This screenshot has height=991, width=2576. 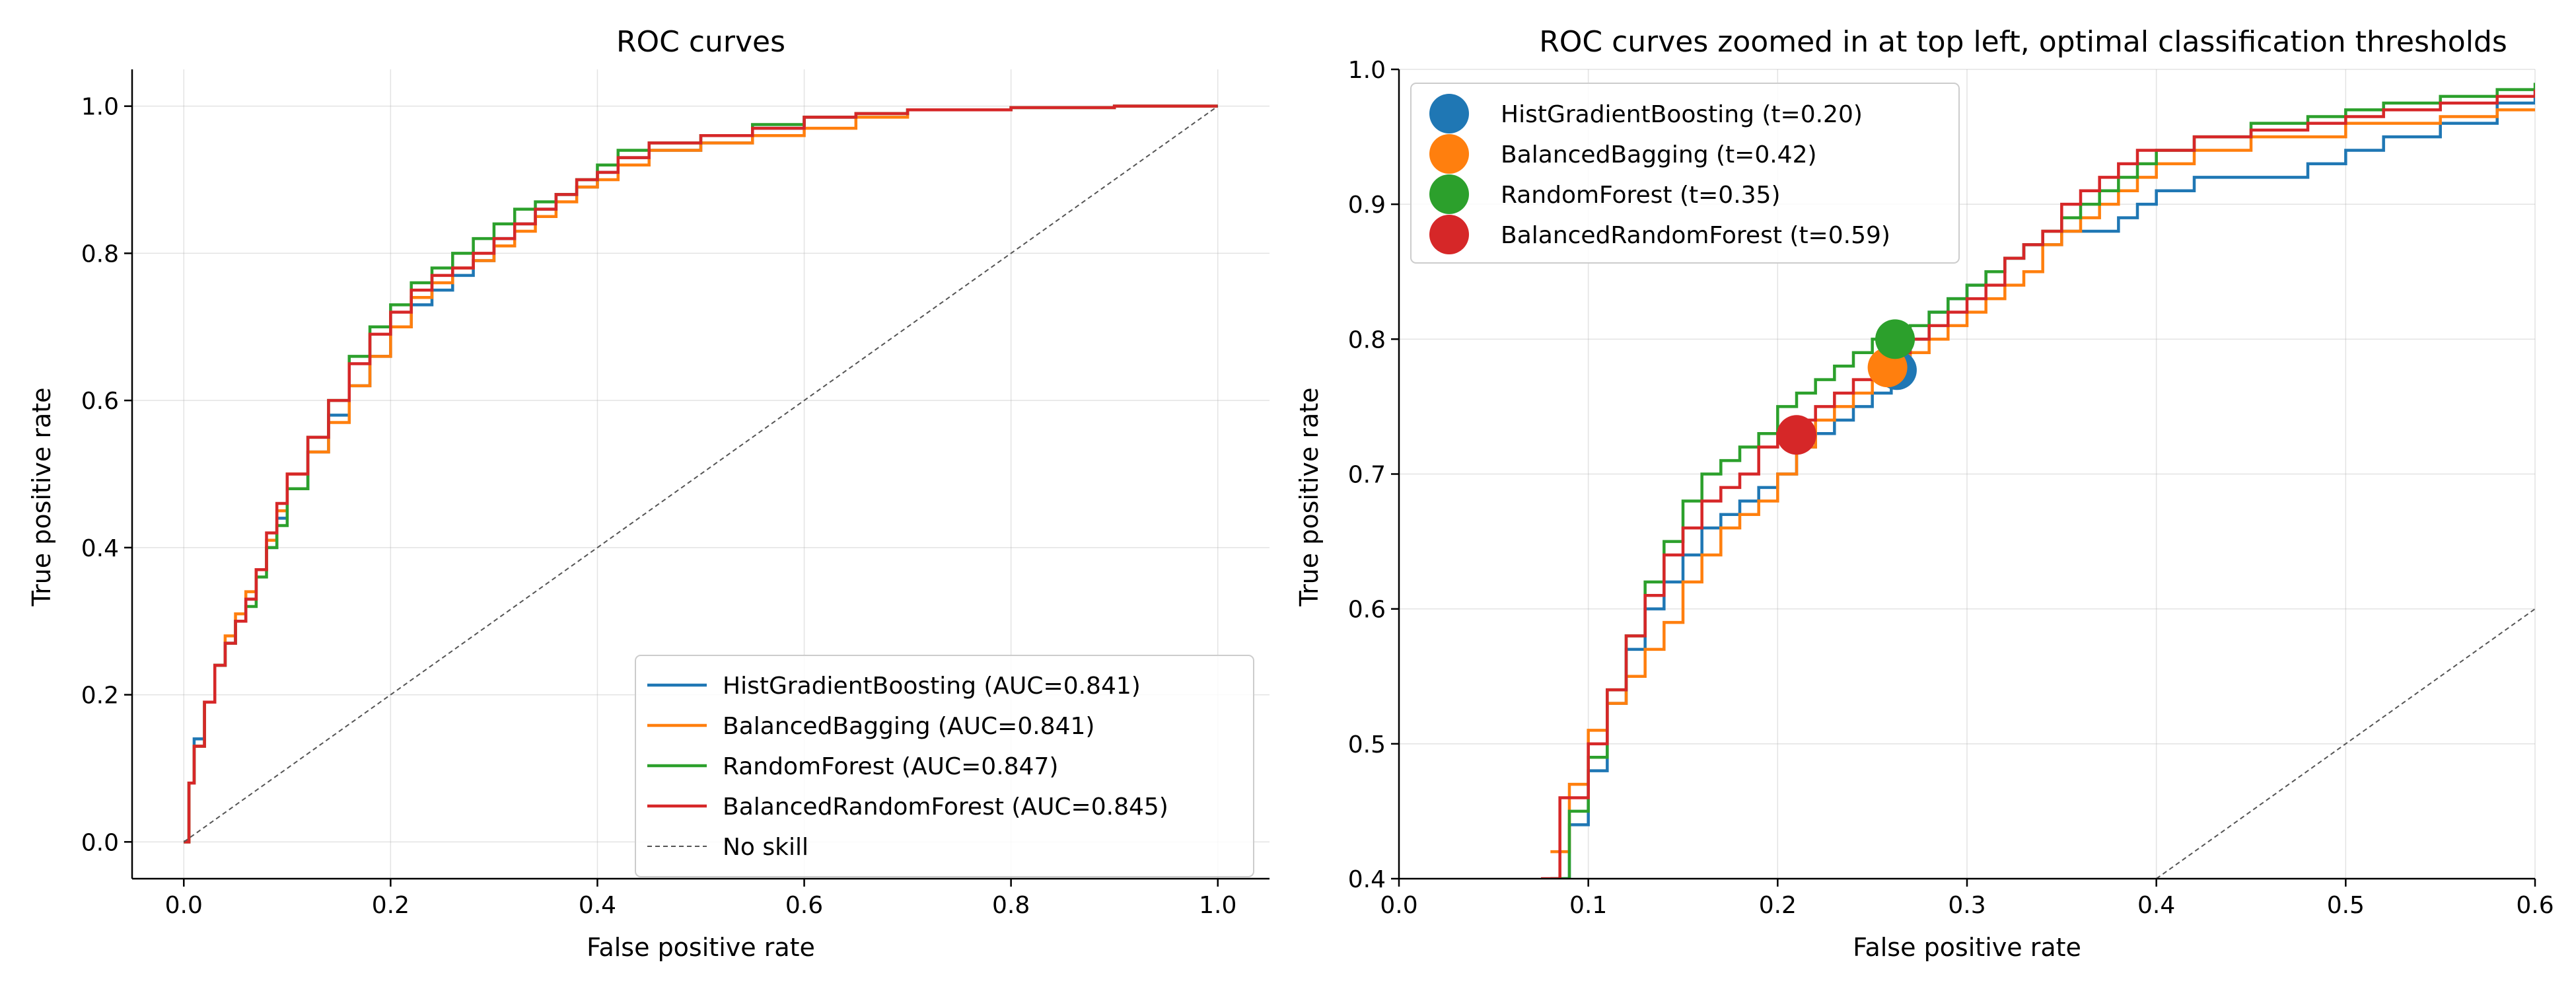 I want to click on right-y-tick-label-3: 0.7, so click(x=1367, y=475).